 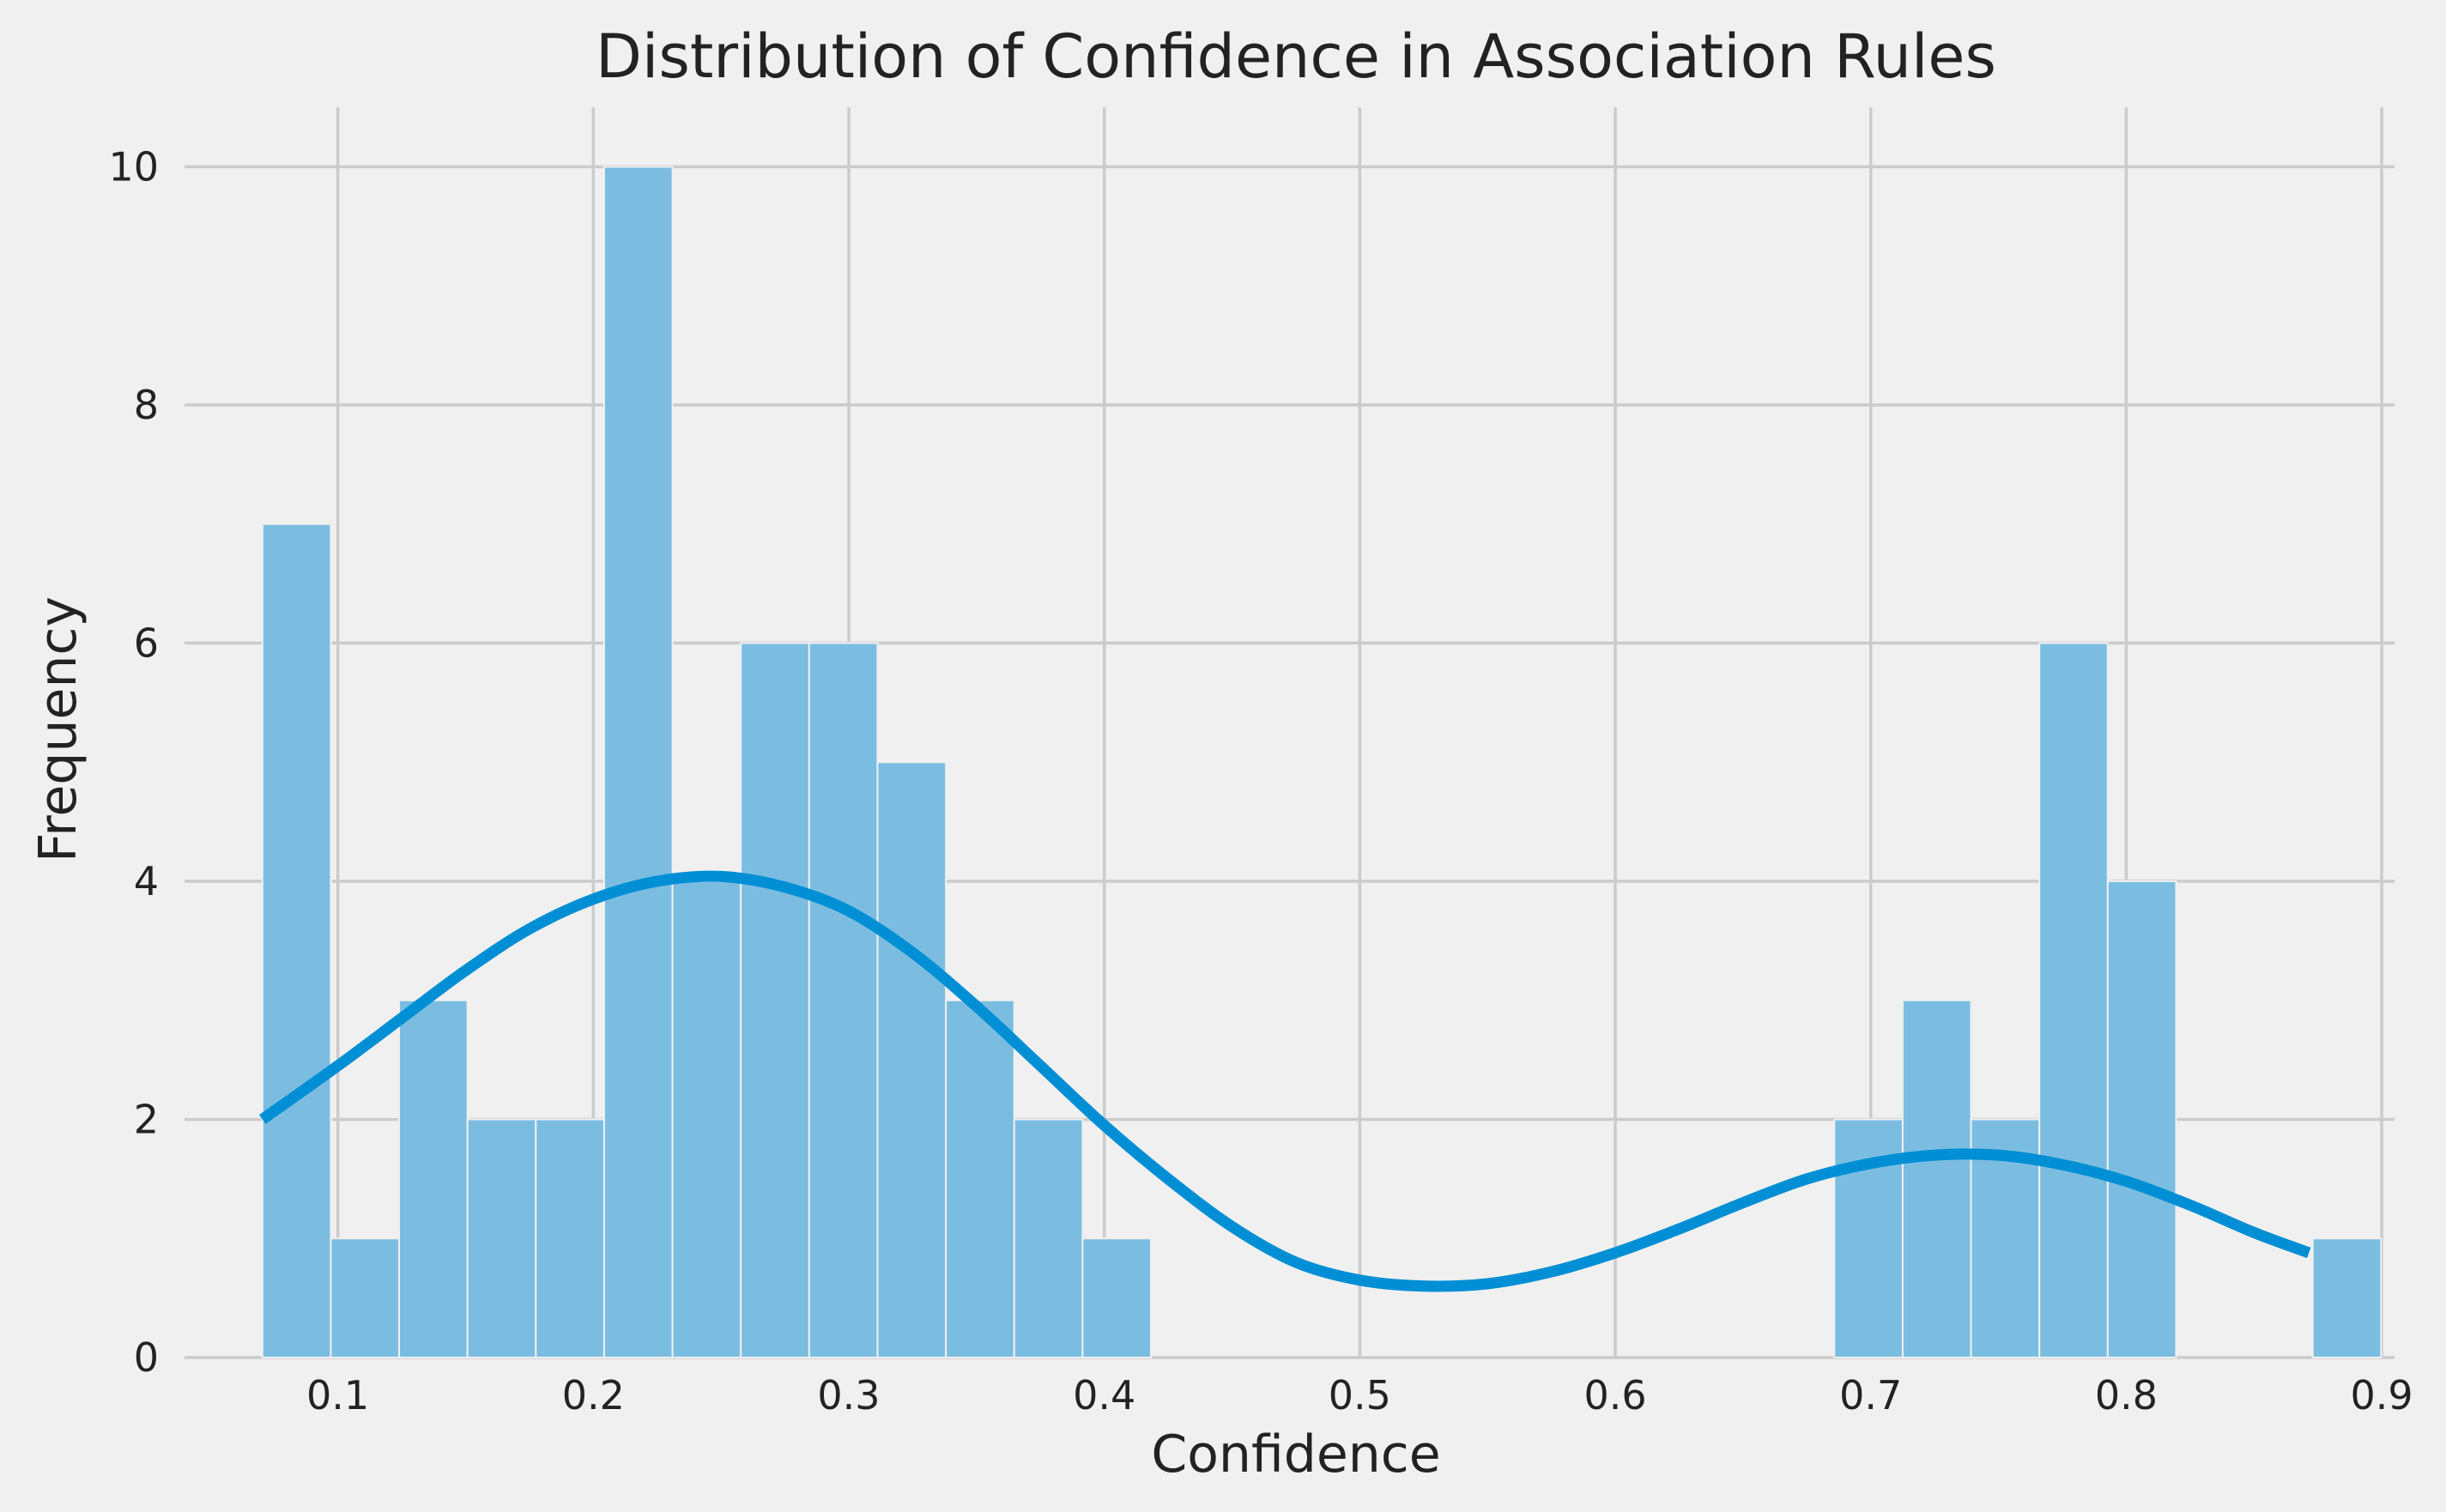 I want to click on x-tick-label: 0.5, so click(x=1360, y=1395).